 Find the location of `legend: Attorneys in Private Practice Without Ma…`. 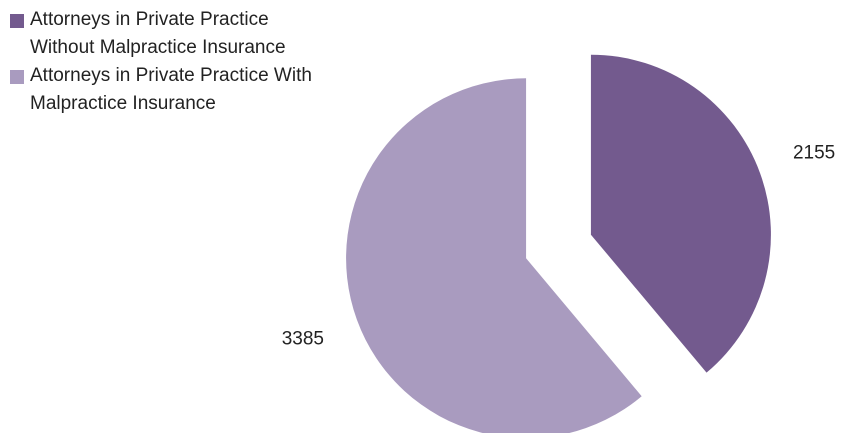

legend: Attorneys in Private Practice Without Ma… is located at coordinates (173, 62).